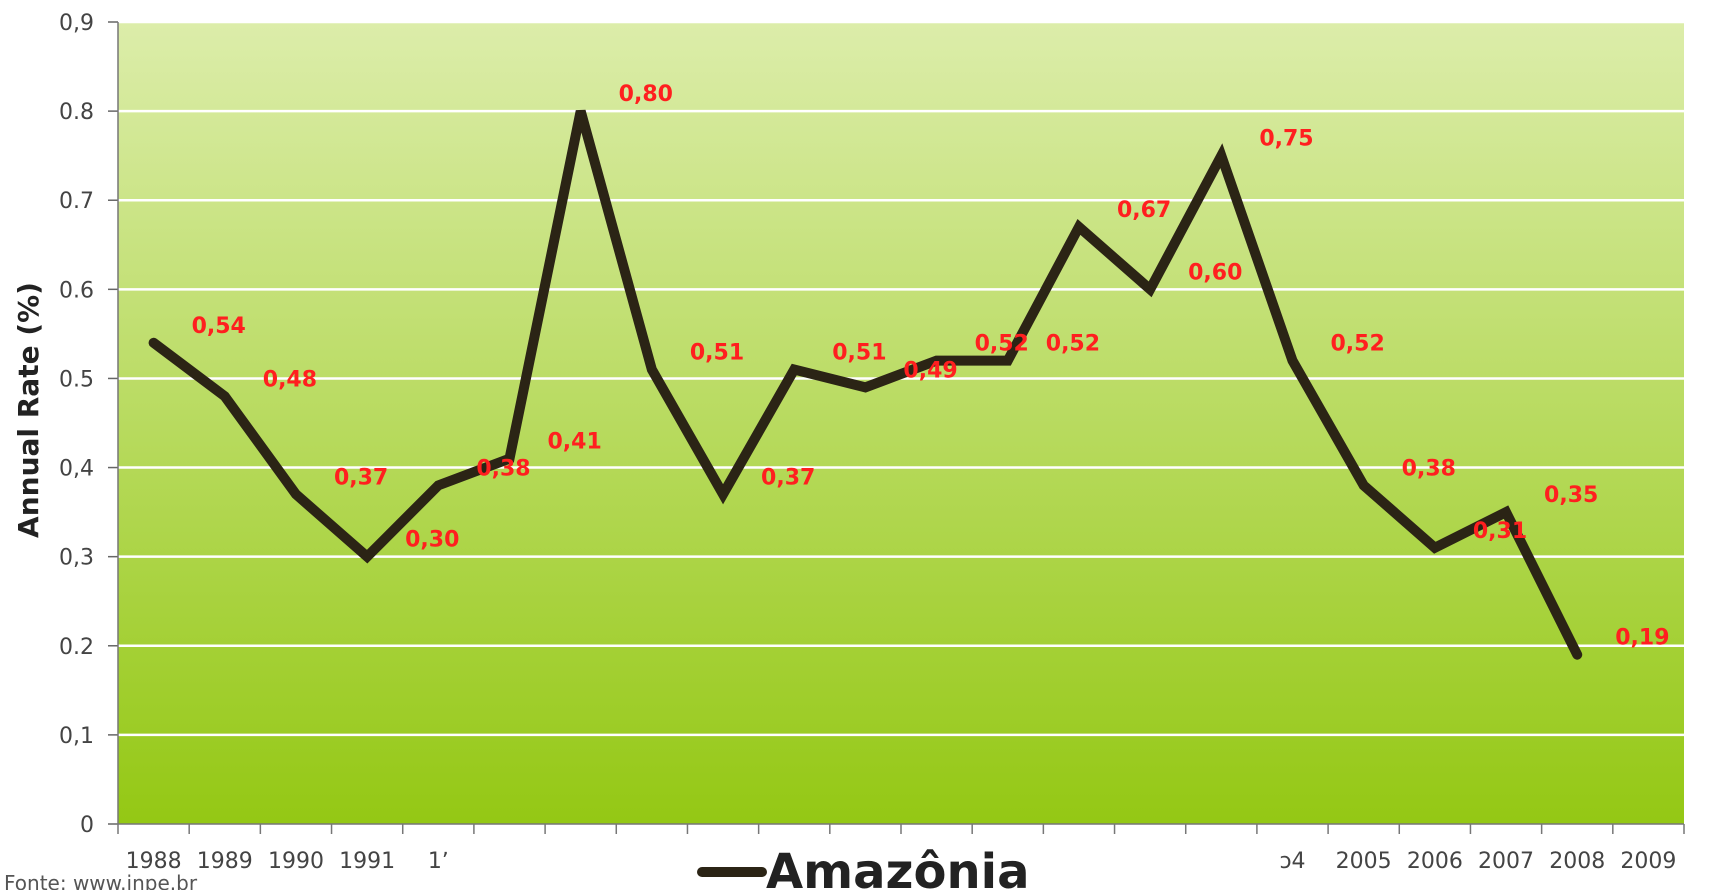 The height and width of the screenshot is (890, 1735). I want to click on data-label: 0,35, so click(1571, 495).